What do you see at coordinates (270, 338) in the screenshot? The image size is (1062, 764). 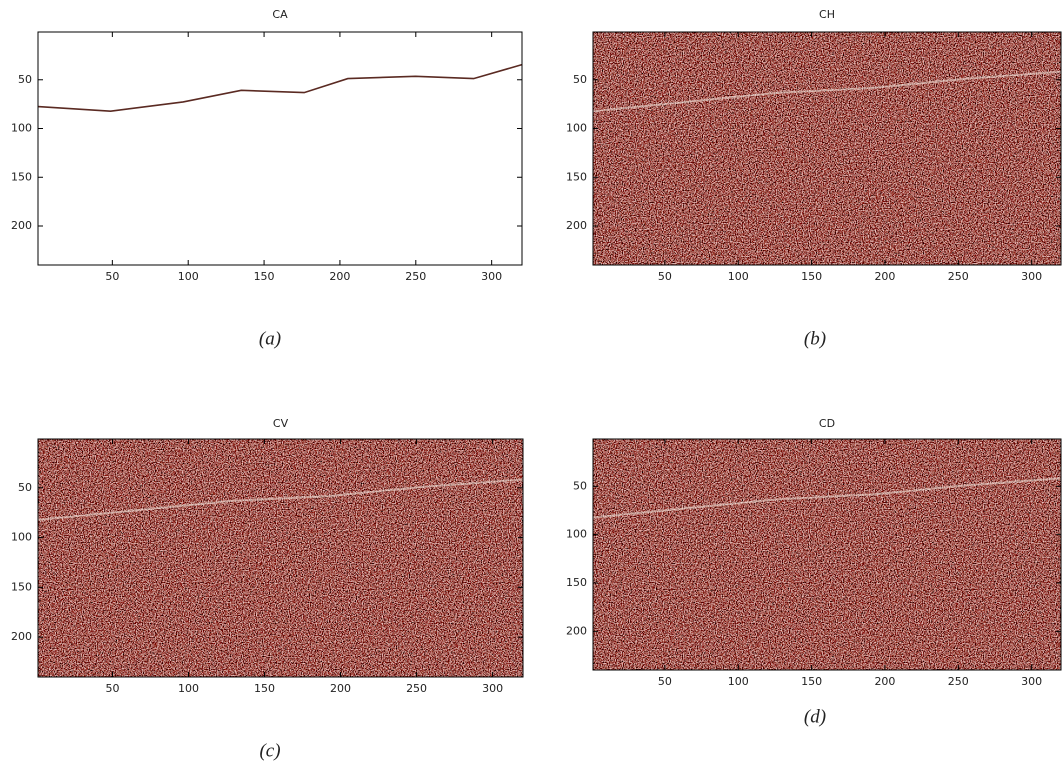 I see `caption: (a)` at bounding box center [270, 338].